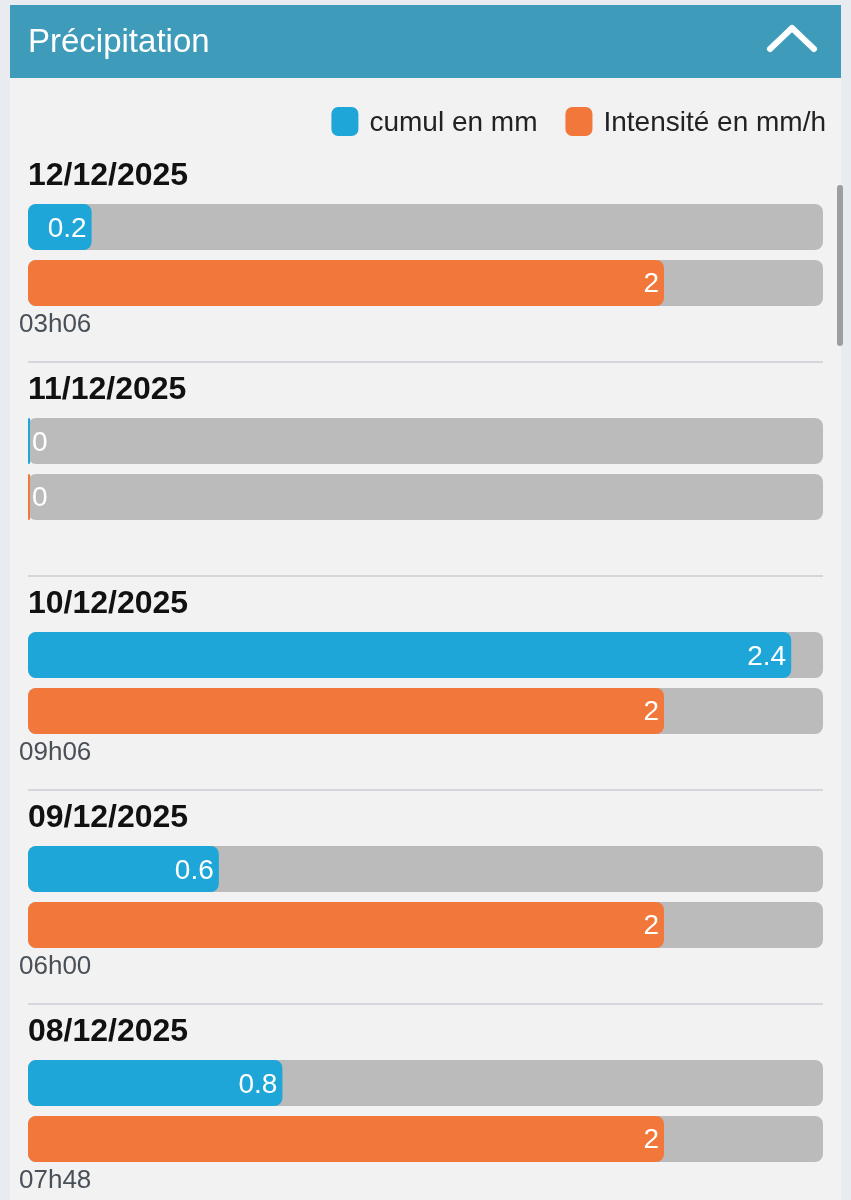 This screenshot has width=851, height=1200. I want to click on data-label: 0.6, so click(194, 869).